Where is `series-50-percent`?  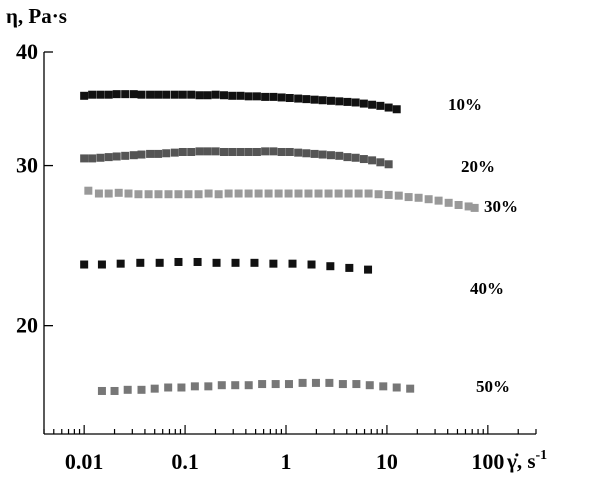
series-50-percent is located at coordinates (256, 386).